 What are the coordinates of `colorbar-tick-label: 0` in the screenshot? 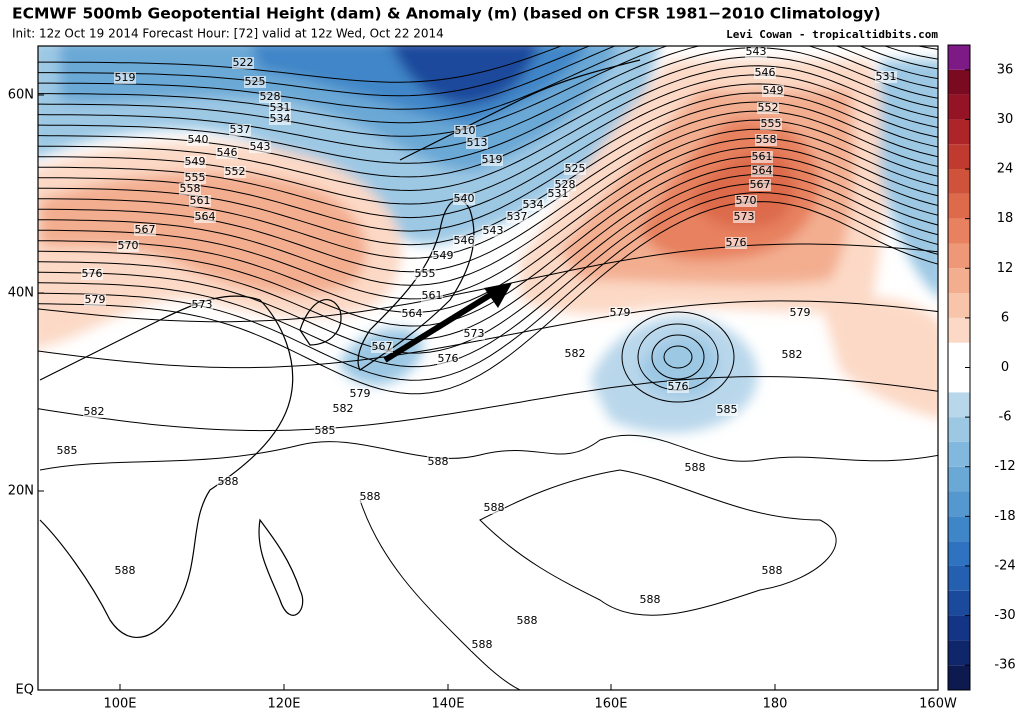 It's located at (1005, 367).